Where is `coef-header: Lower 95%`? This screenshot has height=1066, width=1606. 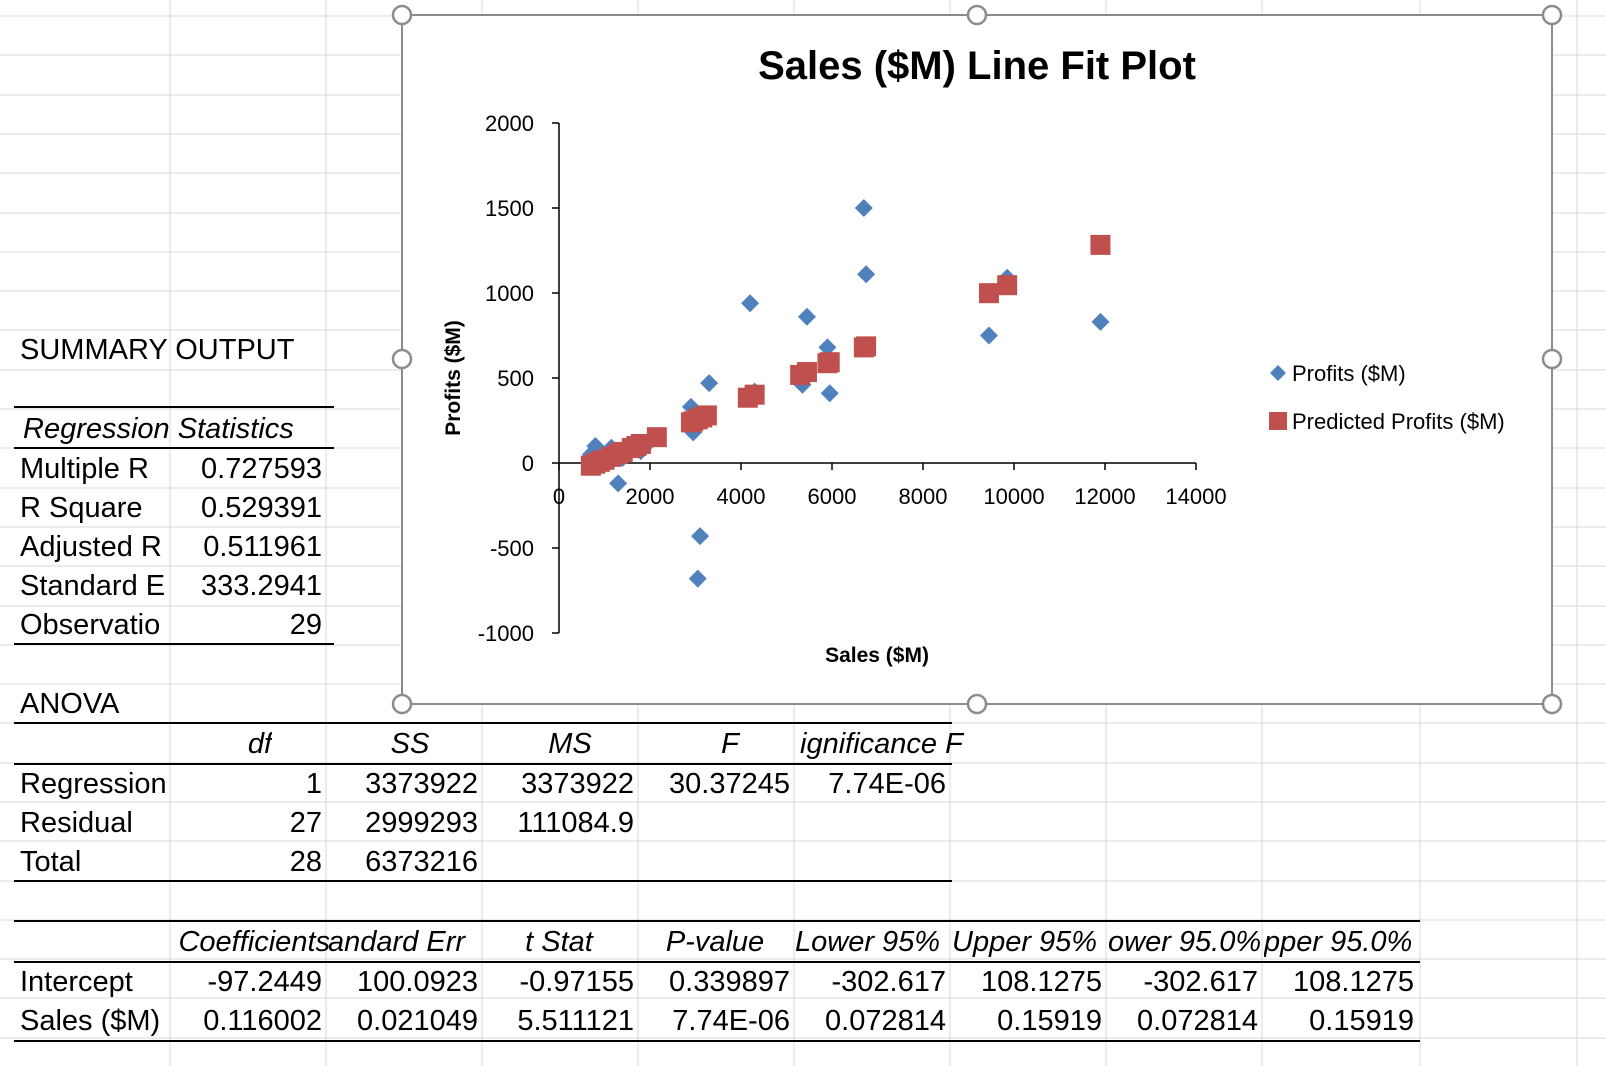 coef-header: Lower 95% is located at coordinates (868, 942).